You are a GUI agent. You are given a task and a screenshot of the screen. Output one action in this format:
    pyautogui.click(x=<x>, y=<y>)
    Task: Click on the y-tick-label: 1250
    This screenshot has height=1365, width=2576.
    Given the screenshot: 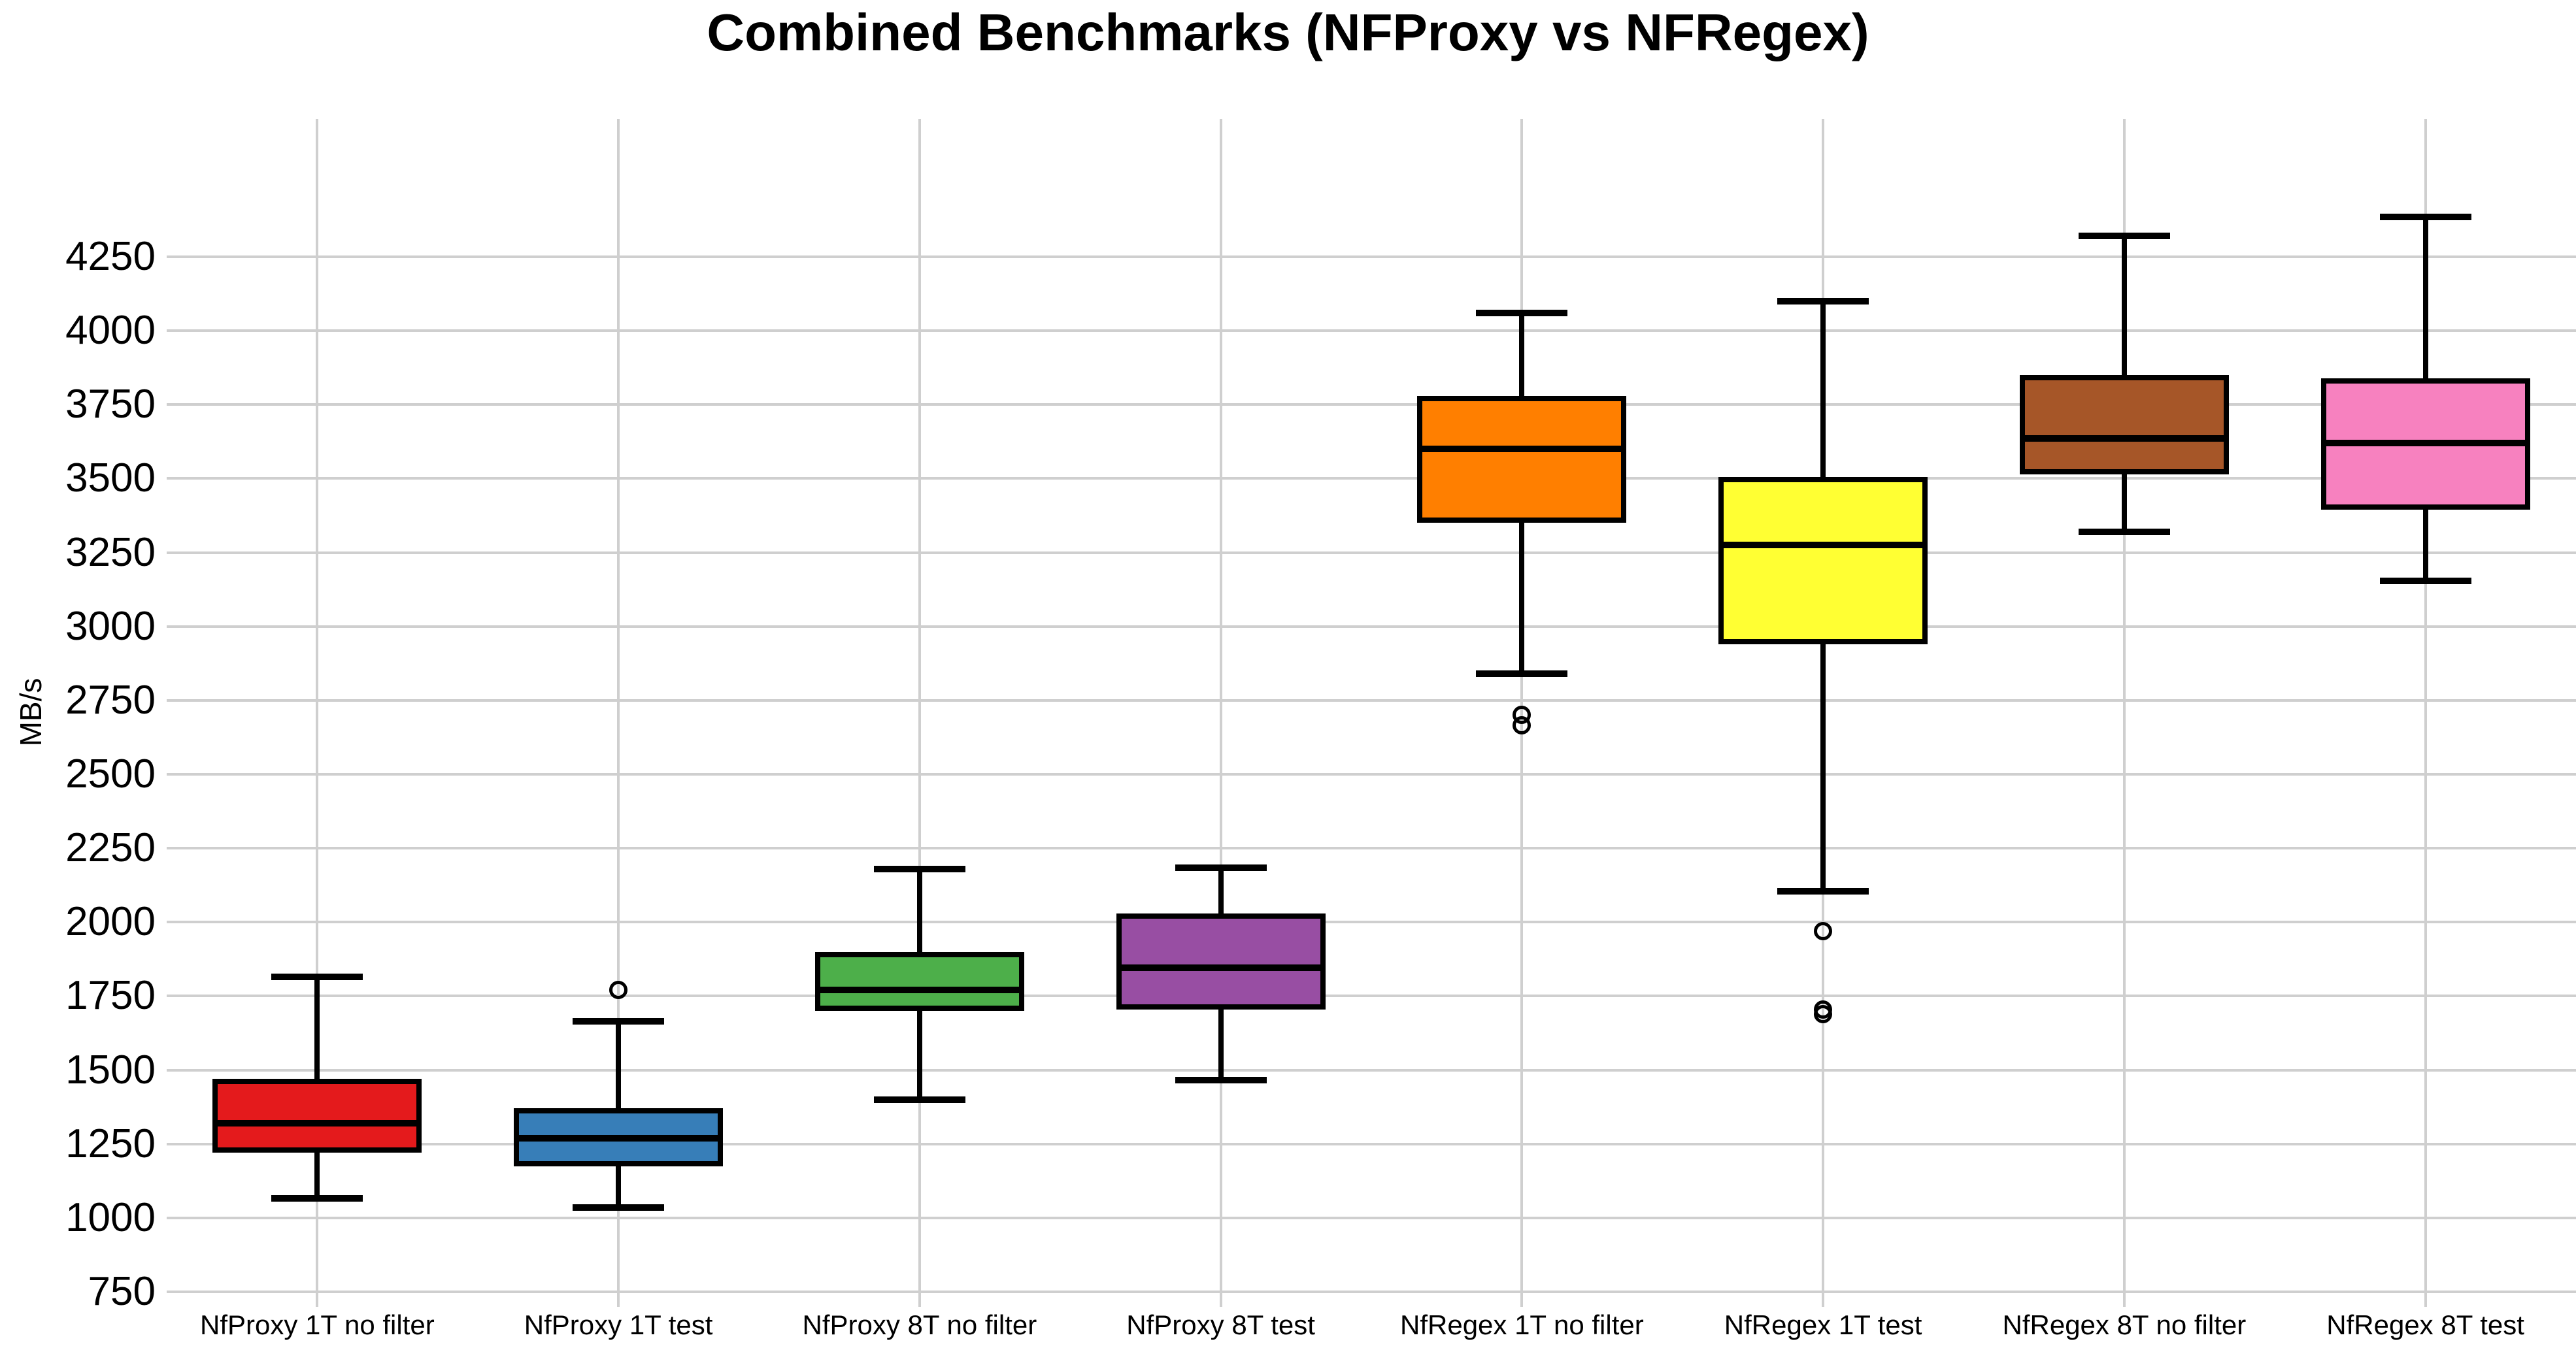 What is the action you would take?
    pyautogui.click(x=110, y=1143)
    